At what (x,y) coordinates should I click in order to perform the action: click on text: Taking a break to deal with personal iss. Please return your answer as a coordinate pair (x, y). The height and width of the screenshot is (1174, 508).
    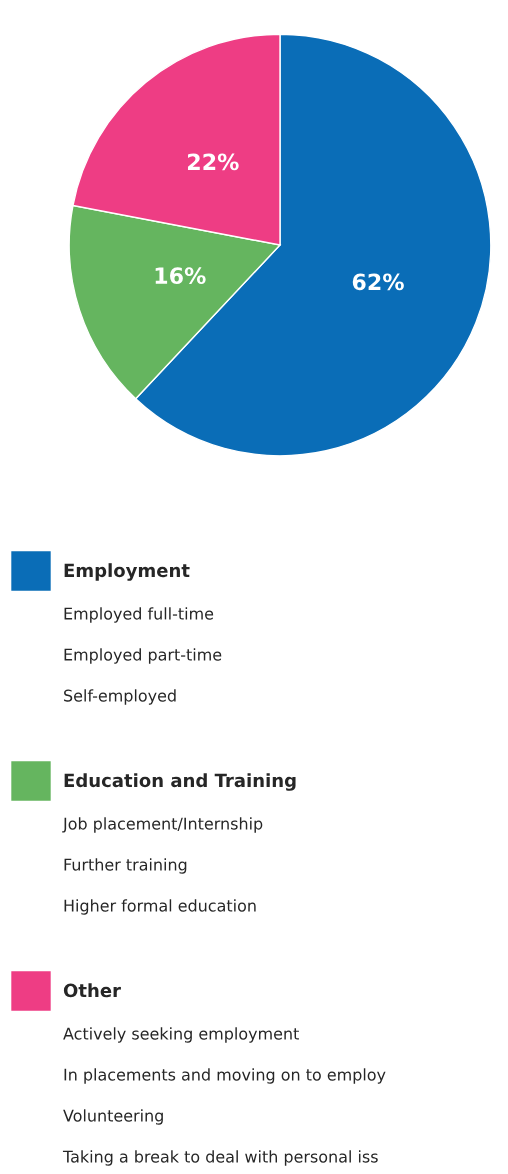
    Looking at the image, I should click on (220, 1158).